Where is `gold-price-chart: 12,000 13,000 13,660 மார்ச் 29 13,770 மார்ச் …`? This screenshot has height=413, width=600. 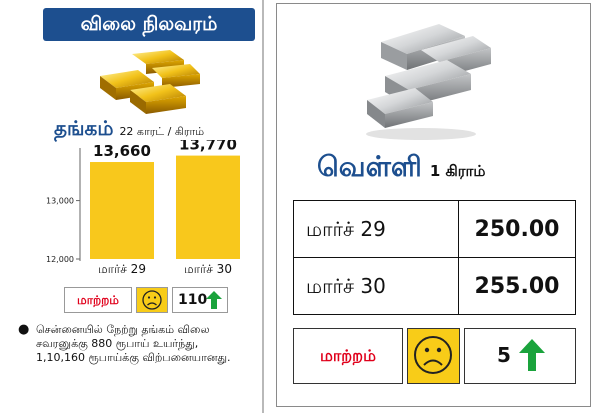 gold-price-chart: 12,000 13,000 13,660 மார்ச் 29 13,770 மார்ச் … is located at coordinates (143, 208).